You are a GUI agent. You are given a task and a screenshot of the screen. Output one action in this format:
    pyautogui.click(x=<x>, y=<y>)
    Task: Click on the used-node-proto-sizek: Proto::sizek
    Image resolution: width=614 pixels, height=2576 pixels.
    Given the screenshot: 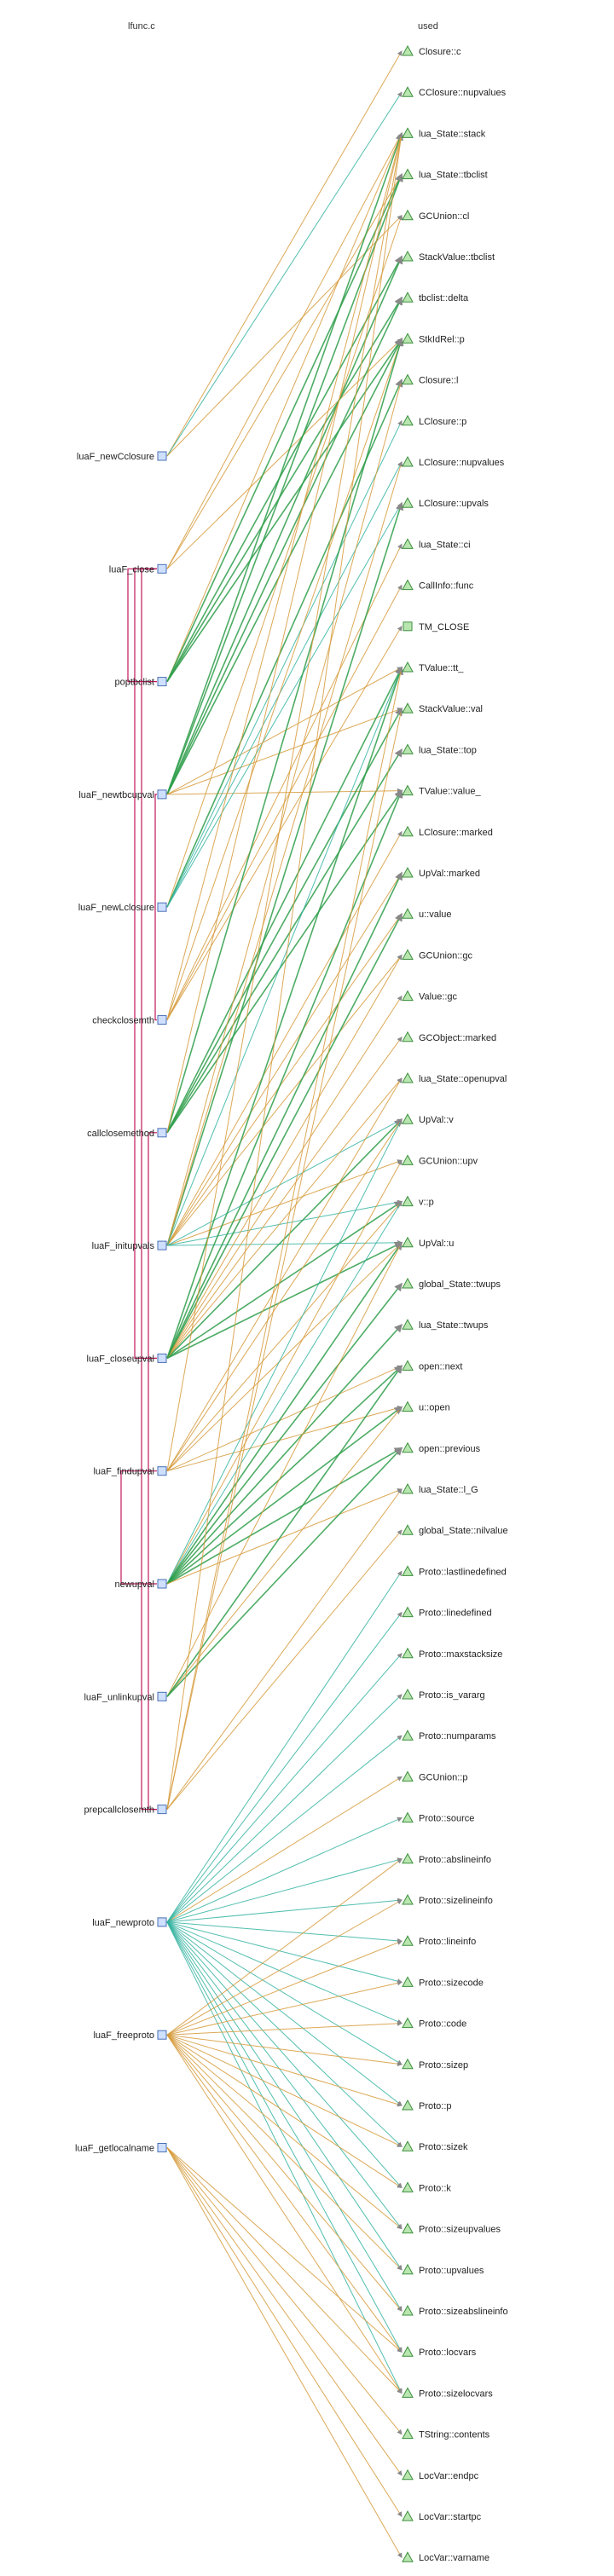 What is the action you would take?
    pyautogui.click(x=435, y=2146)
    